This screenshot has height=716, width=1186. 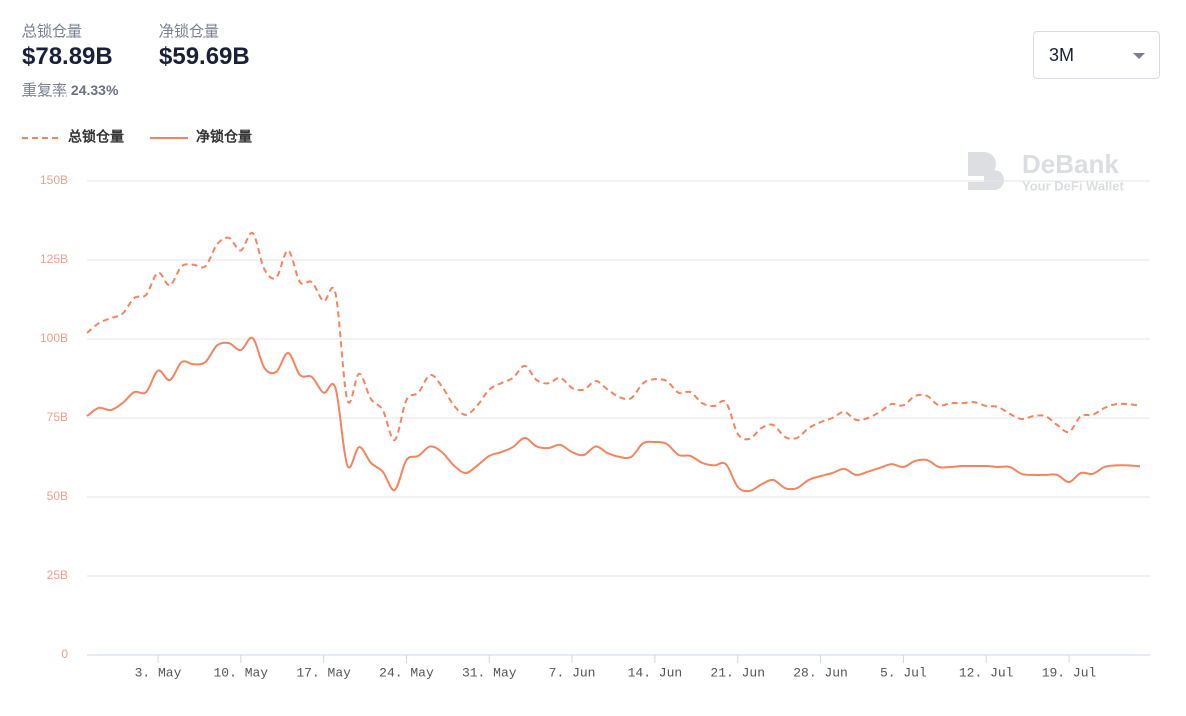 What do you see at coordinates (1073, 185) in the screenshot?
I see `watermark-tagline: Your DeFi Wallet` at bounding box center [1073, 185].